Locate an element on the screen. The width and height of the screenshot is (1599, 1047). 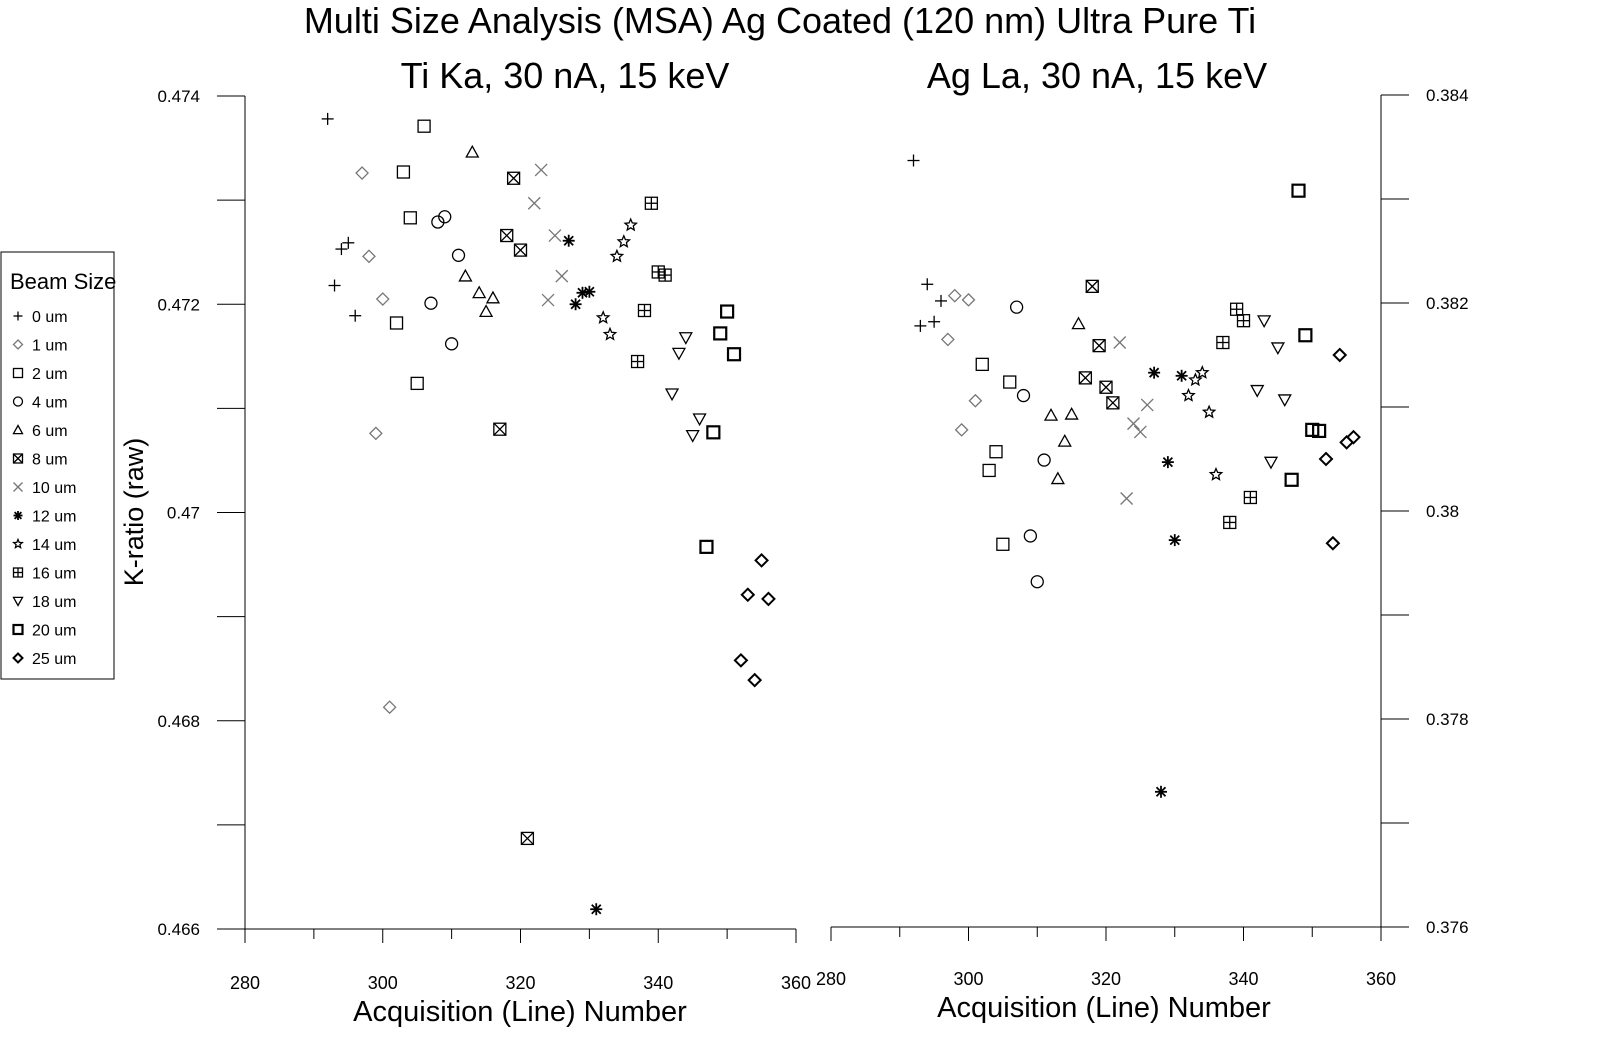
legend-item-label: 14 um is located at coordinates (54, 545).